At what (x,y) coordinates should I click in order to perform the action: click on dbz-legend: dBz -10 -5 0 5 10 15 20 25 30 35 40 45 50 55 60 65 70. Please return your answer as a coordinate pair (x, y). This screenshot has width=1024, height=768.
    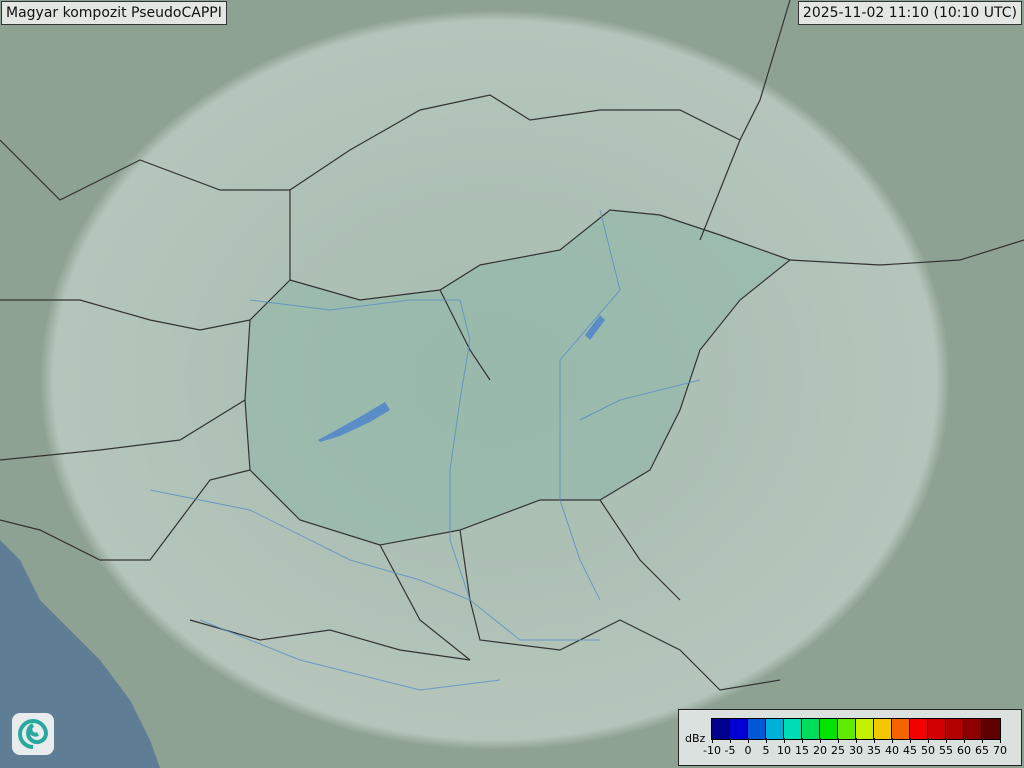
    Looking at the image, I should click on (850, 737).